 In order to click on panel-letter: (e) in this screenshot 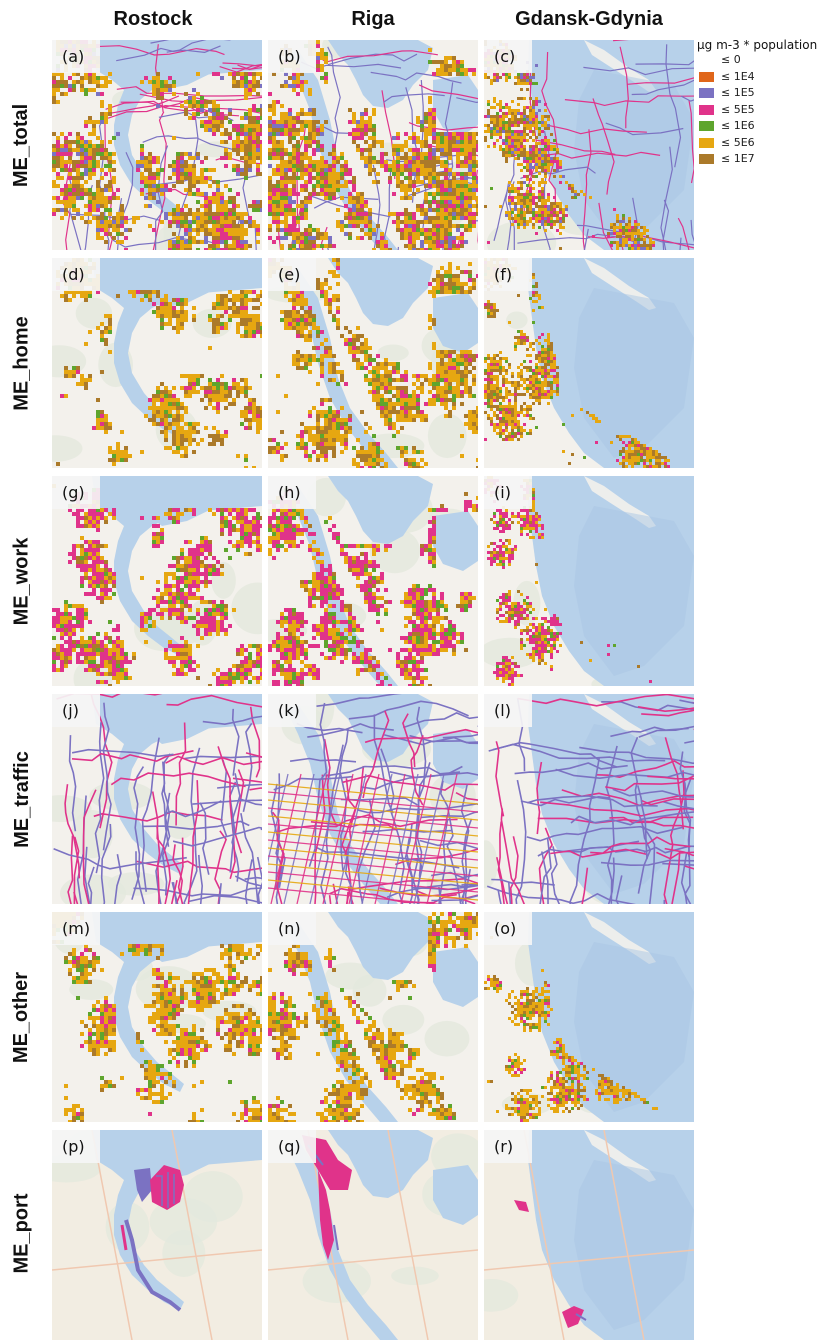, I will do `click(292, 274)`.